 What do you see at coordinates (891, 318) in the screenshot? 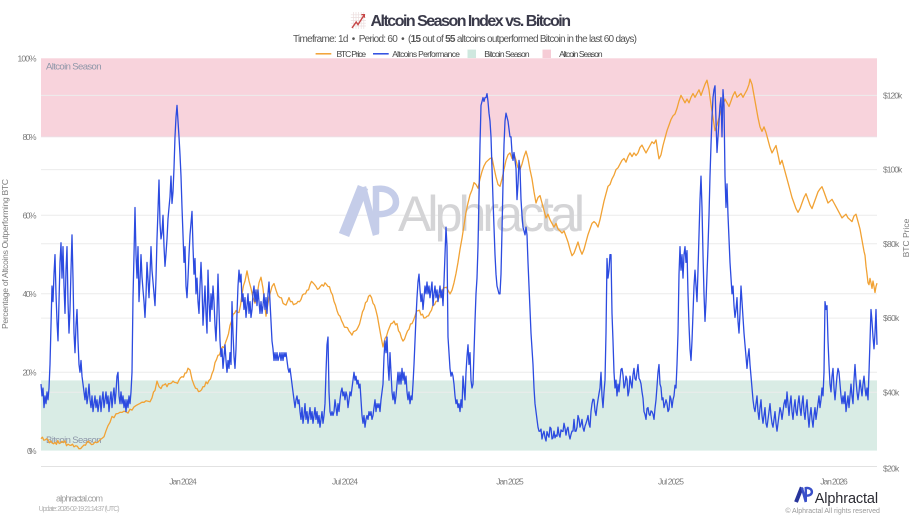
I see `svg-text: $60k` at bounding box center [891, 318].